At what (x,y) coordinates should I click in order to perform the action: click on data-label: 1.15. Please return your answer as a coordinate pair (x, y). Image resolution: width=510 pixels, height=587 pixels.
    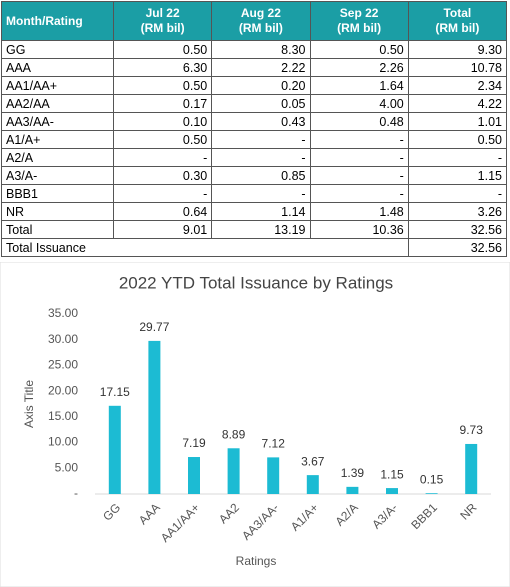
    Looking at the image, I should click on (392, 474).